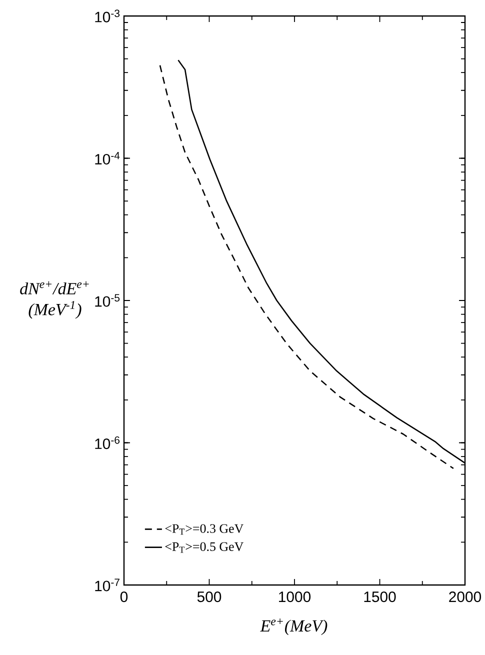  What do you see at coordinates (107, 443) in the screenshot?
I see `y-tick-label: 10$^{-6}$` at bounding box center [107, 443].